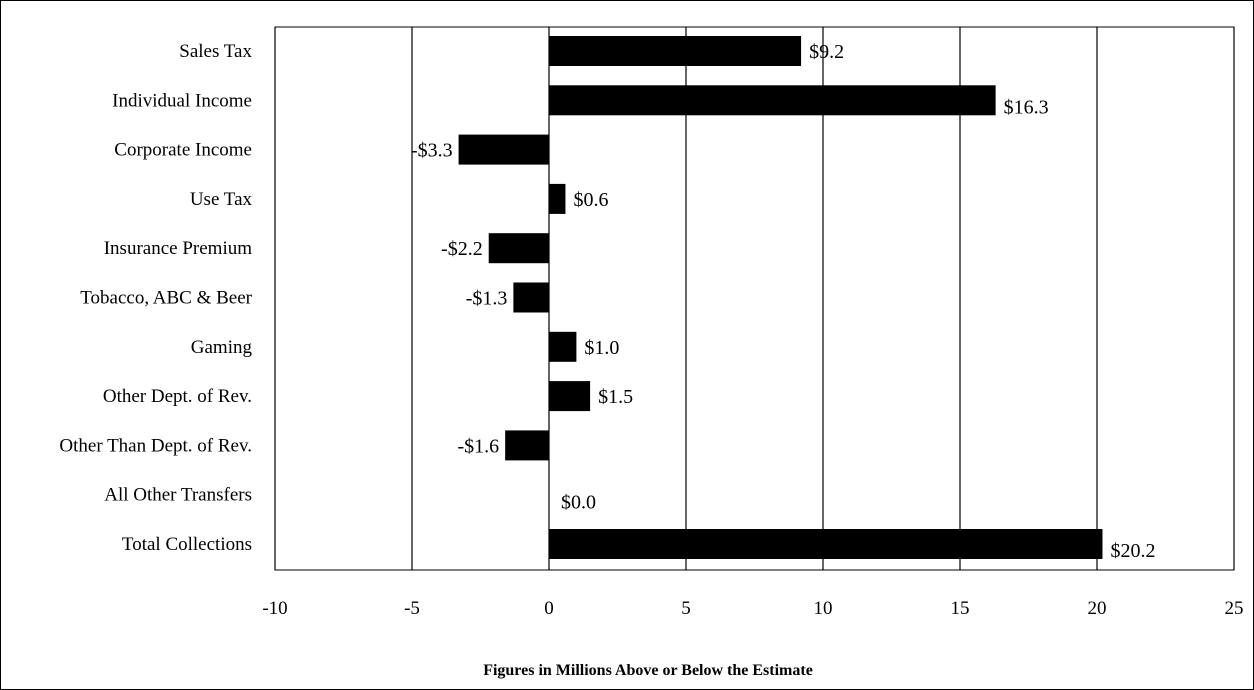  I want to click on category-label: Total Collections, so click(187, 544).